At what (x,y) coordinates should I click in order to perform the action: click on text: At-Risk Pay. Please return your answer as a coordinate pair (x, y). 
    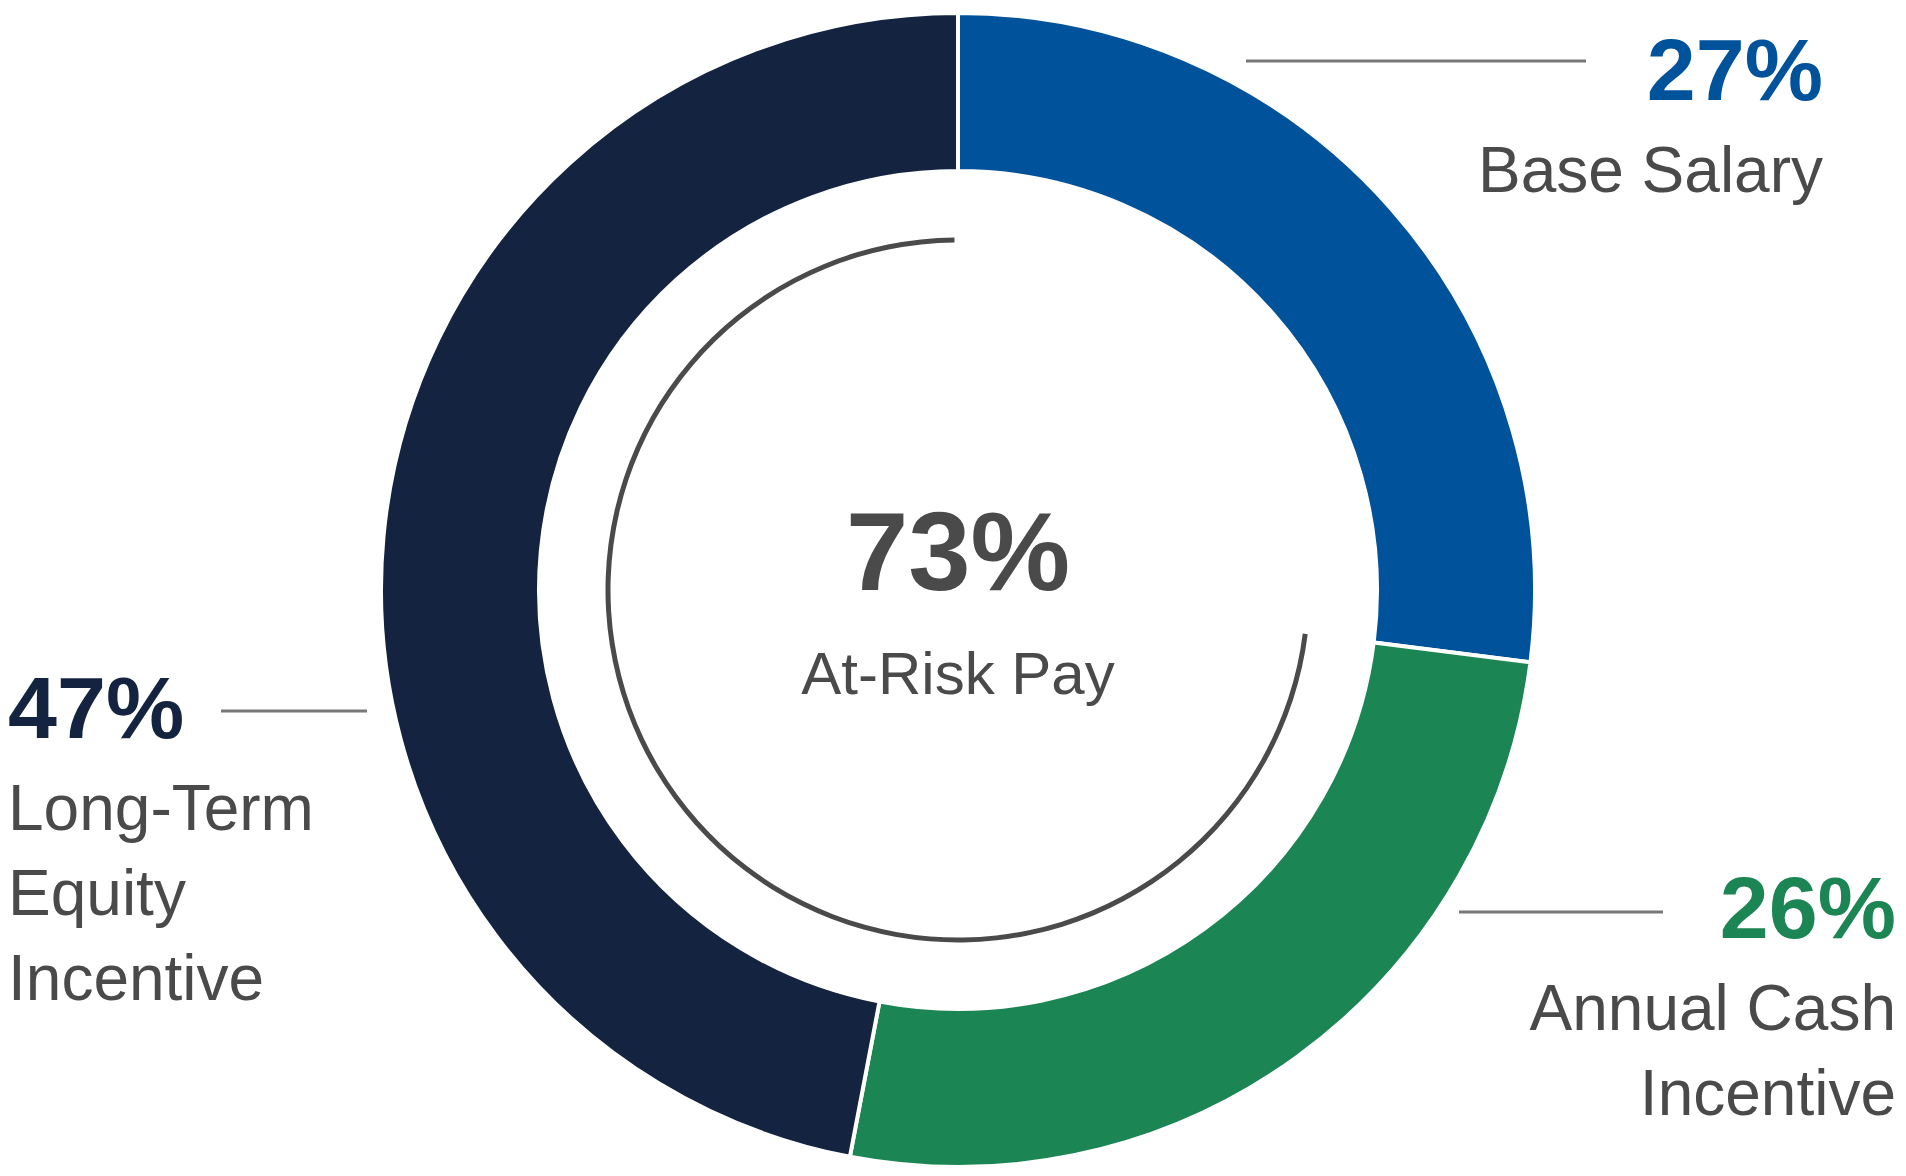
    Looking at the image, I should click on (958, 673).